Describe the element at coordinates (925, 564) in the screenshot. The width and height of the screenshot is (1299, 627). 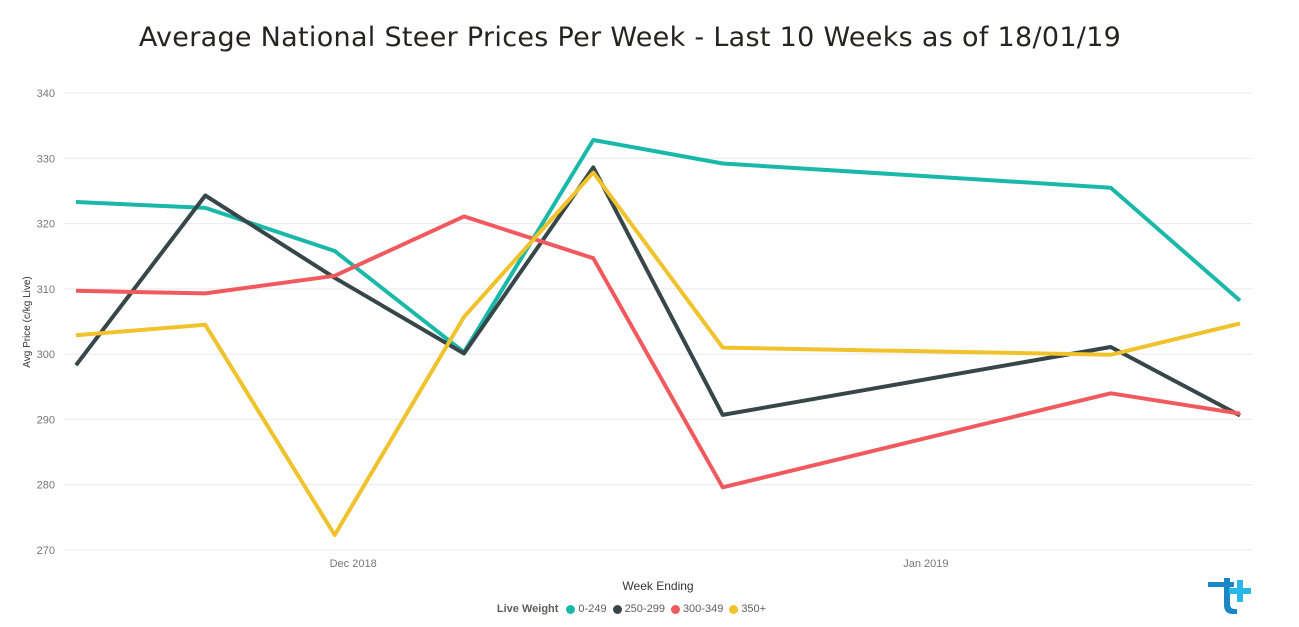
I see `x-tick-label: Jan 2019` at that location.